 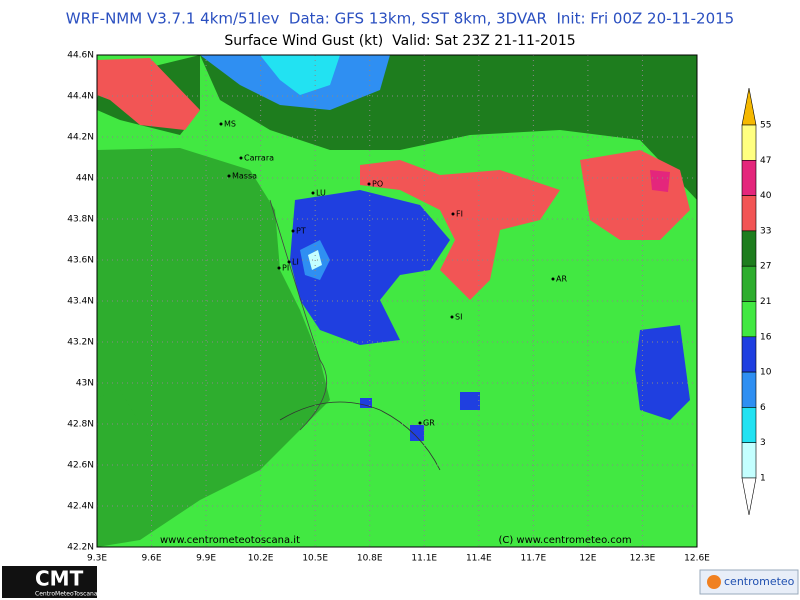 I want to click on credit-right: (C) www.centrometeo.com, so click(x=564, y=540).